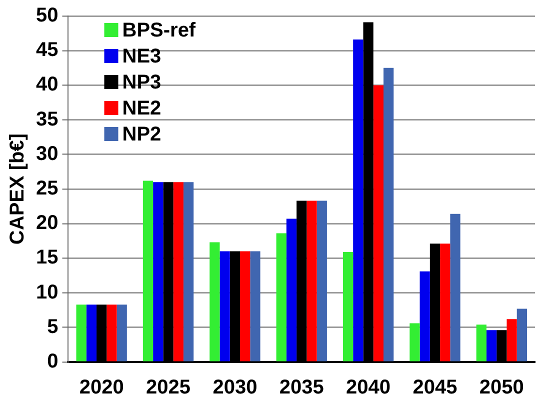 The width and height of the screenshot is (543, 418). I want to click on y-tick-label: 35, so click(47, 119).